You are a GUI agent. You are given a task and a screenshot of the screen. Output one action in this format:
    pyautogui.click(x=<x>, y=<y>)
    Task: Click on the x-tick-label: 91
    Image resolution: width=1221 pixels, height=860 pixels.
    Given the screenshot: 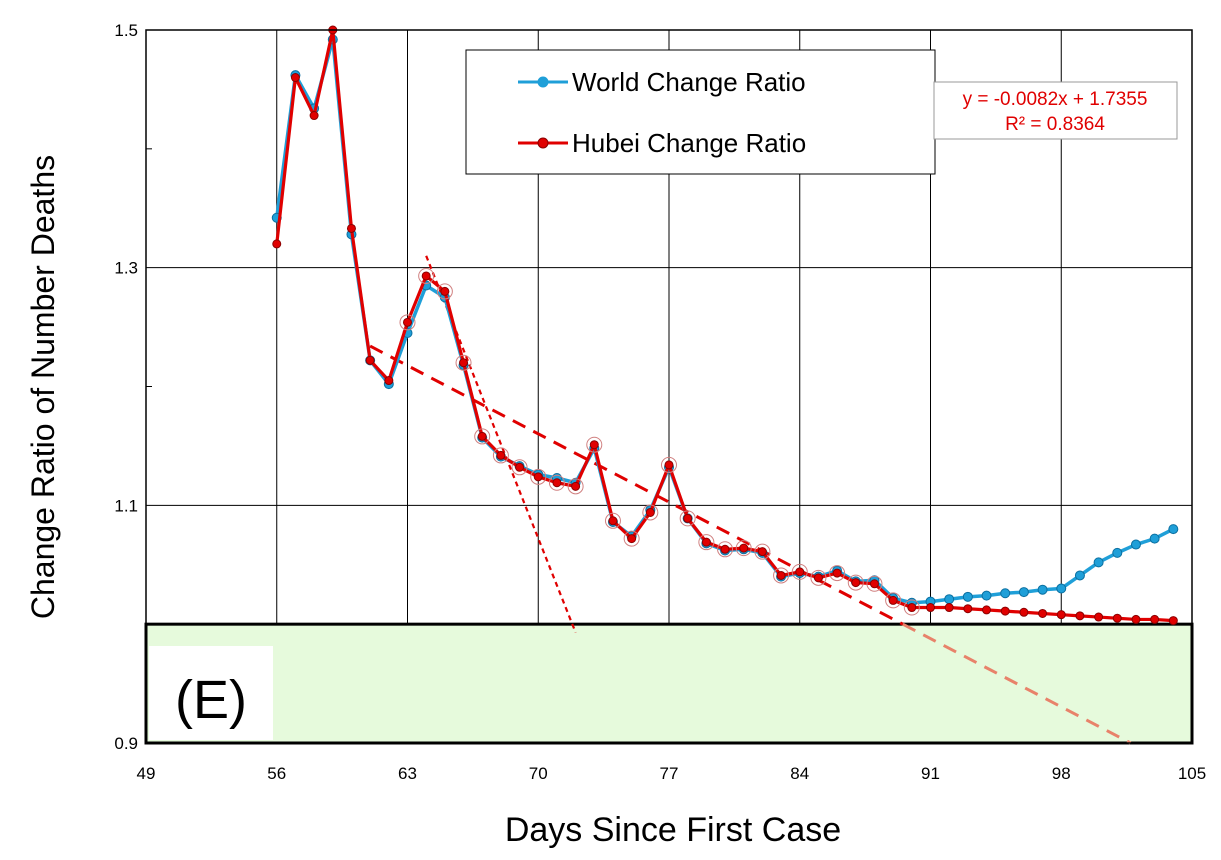 What is the action you would take?
    pyautogui.click(x=930, y=773)
    